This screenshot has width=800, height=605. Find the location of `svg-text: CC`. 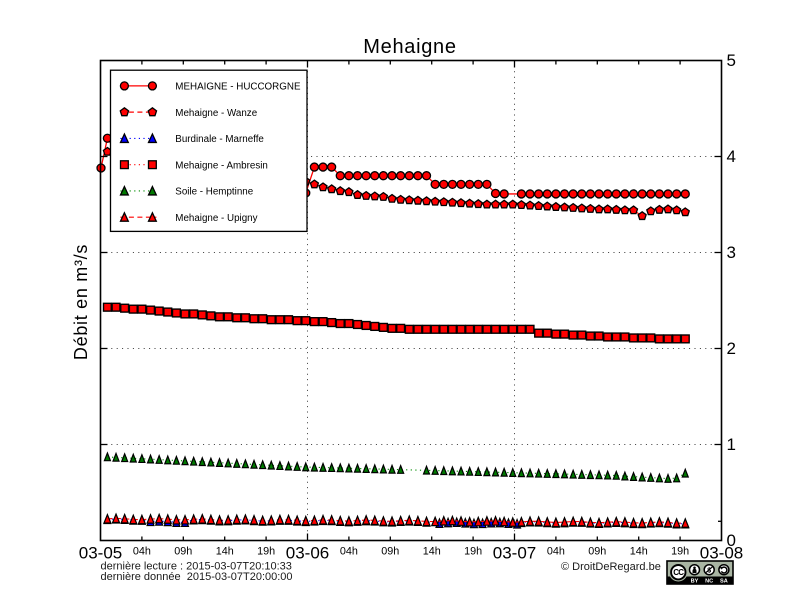

svg-text: CC is located at coordinates (678, 572).